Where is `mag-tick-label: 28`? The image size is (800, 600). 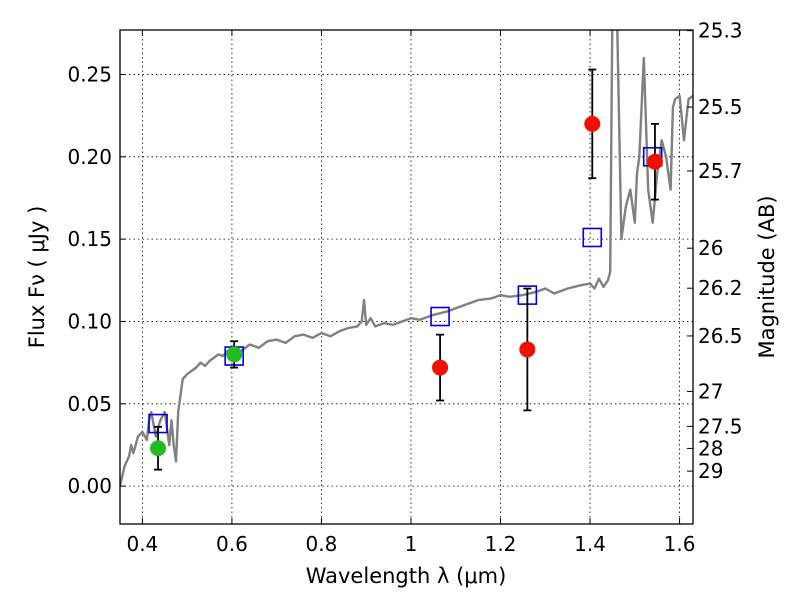
mag-tick-label: 28 is located at coordinates (710, 448).